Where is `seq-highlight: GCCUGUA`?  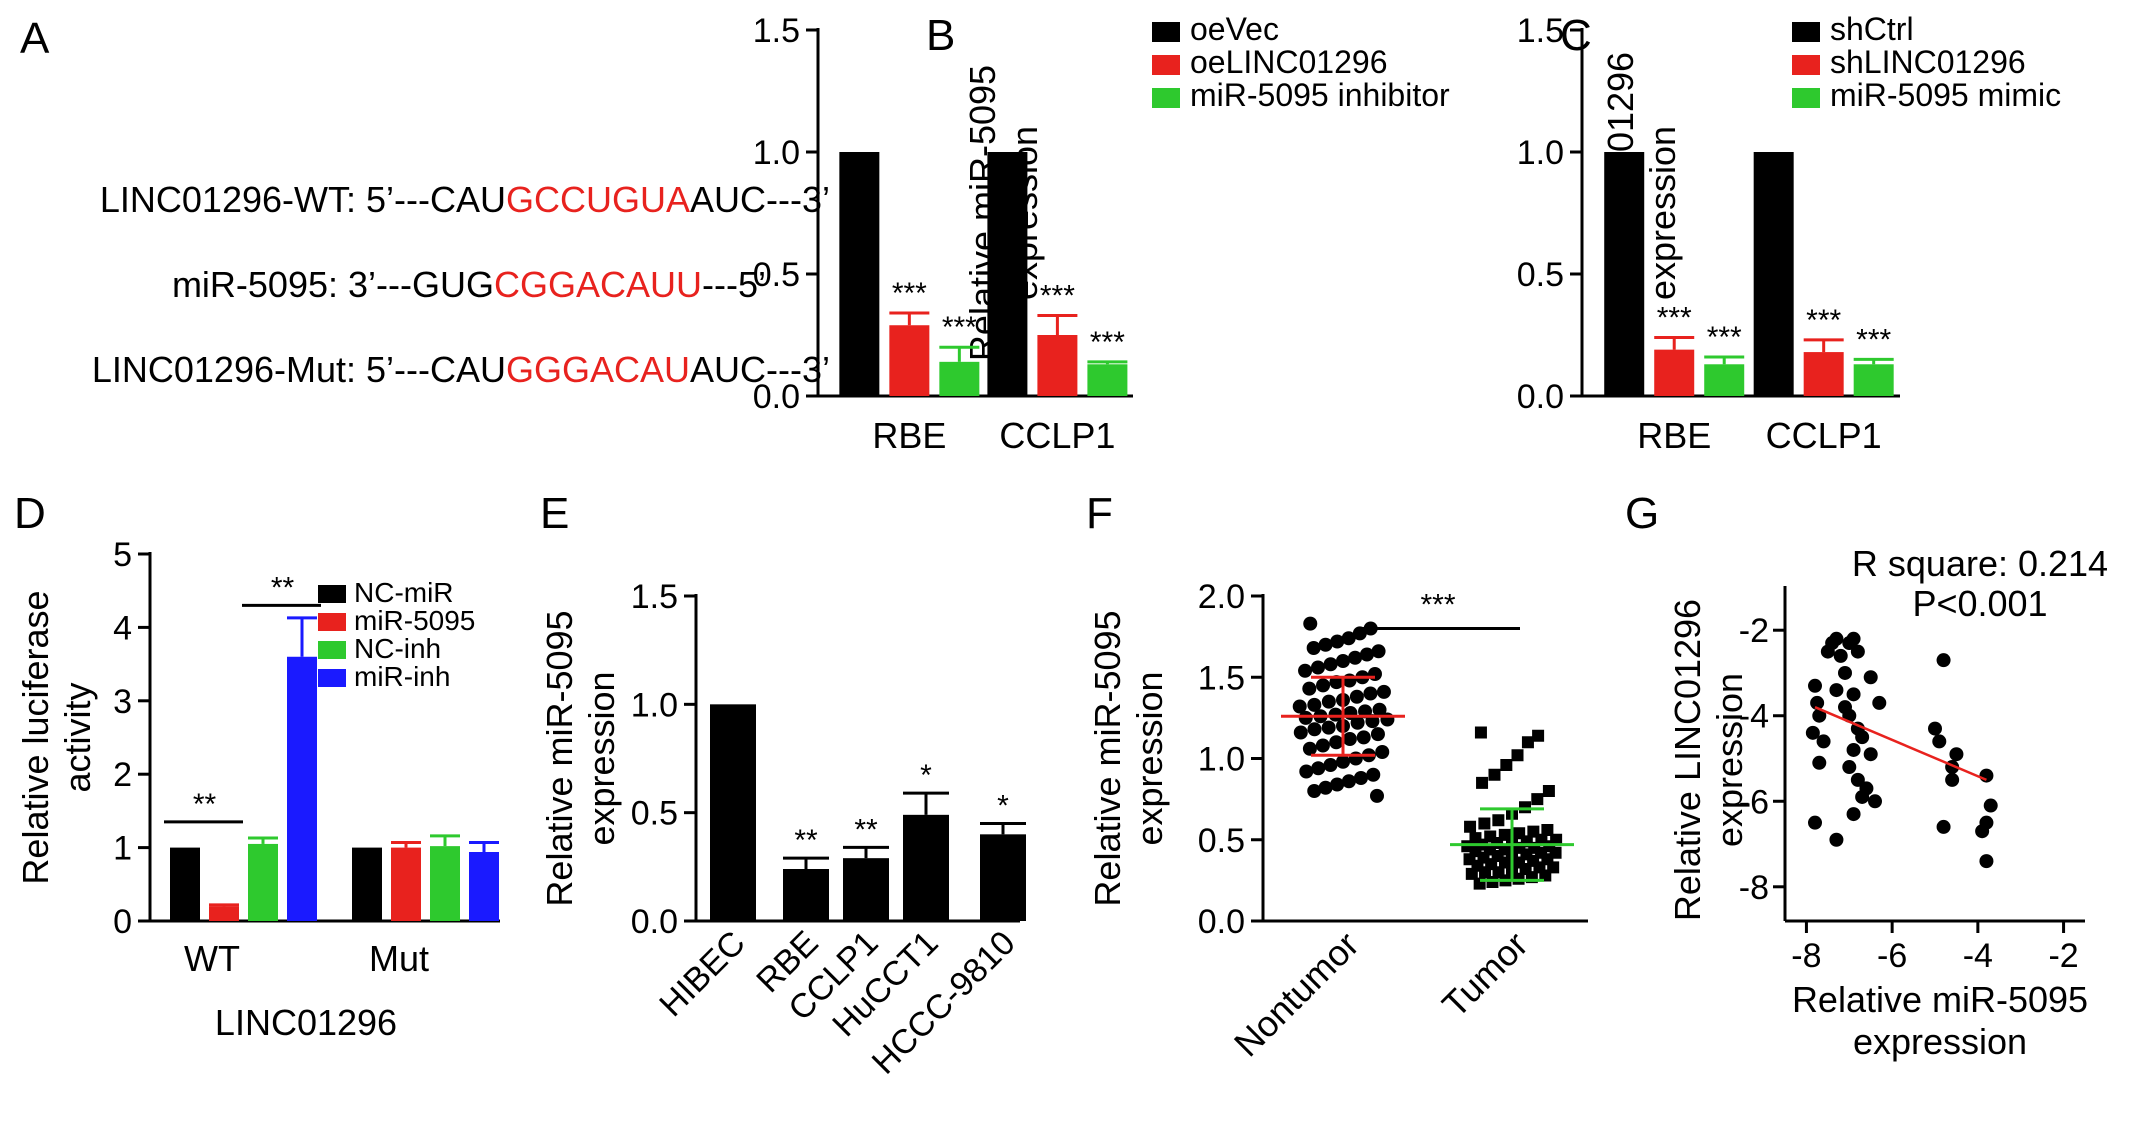 seq-highlight: GCCUGUA is located at coordinates (598, 199).